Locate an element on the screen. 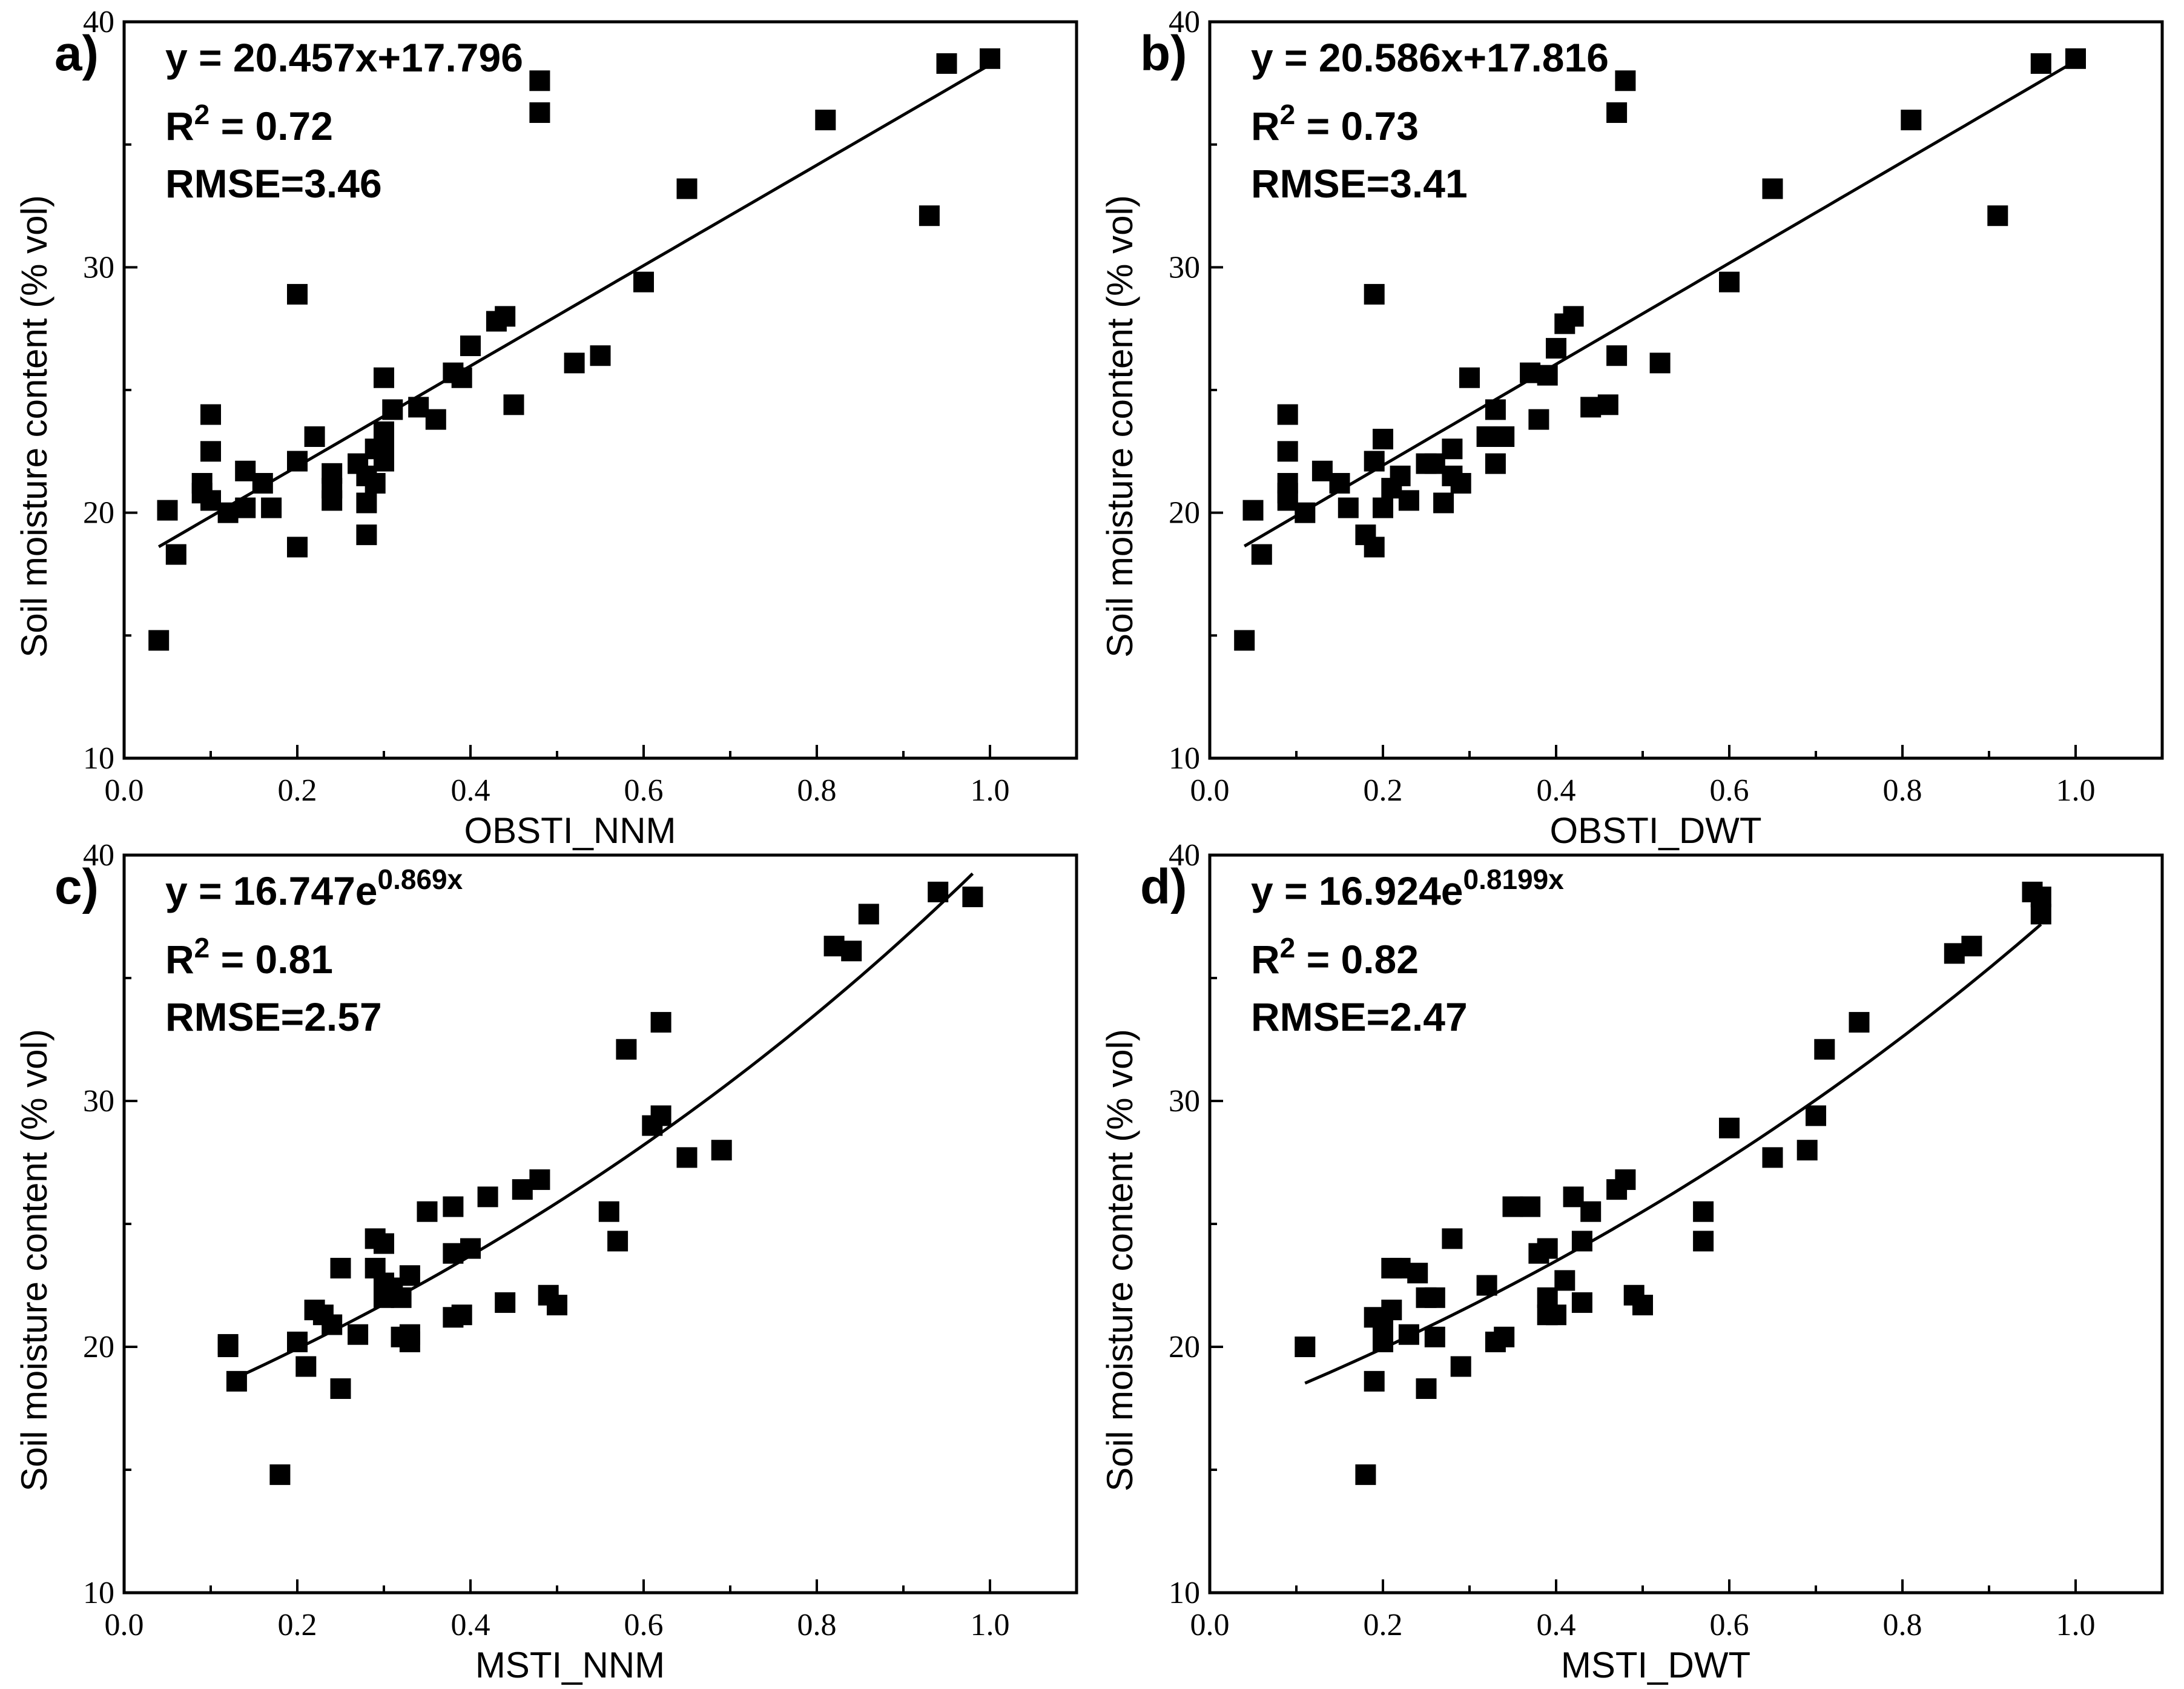  panel-label: b) is located at coordinates (1163, 53).